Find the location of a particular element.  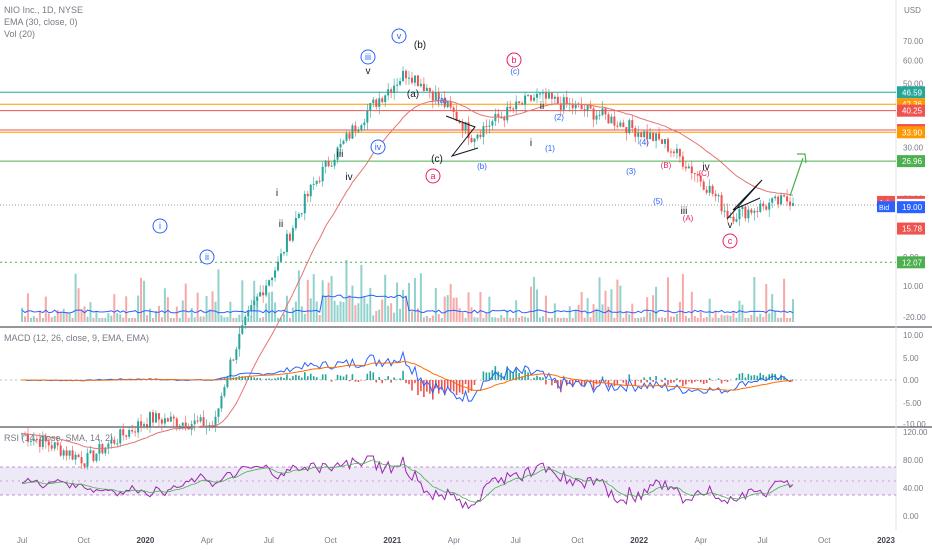

chart-title: NIO Inc., 1D, NYSE is located at coordinates (43, 10).